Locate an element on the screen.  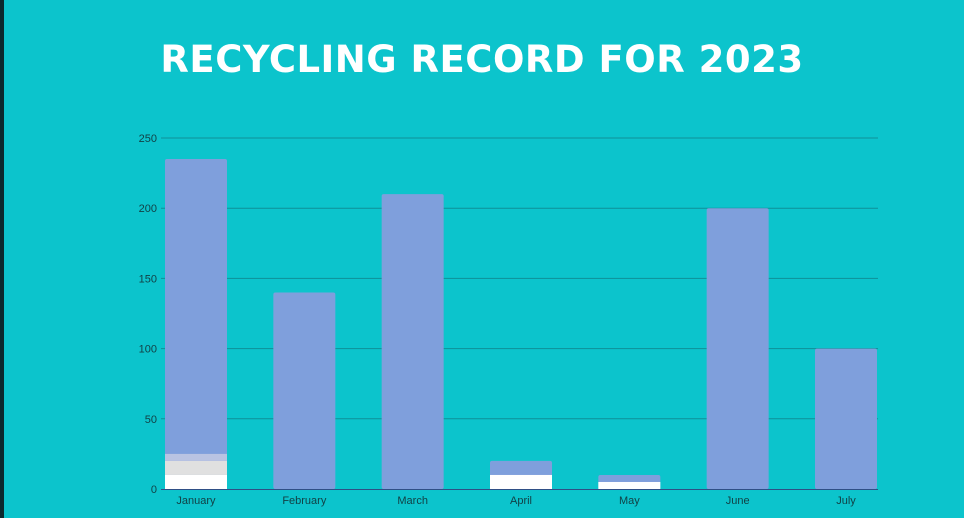
bar-march is located at coordinates (412, 341).